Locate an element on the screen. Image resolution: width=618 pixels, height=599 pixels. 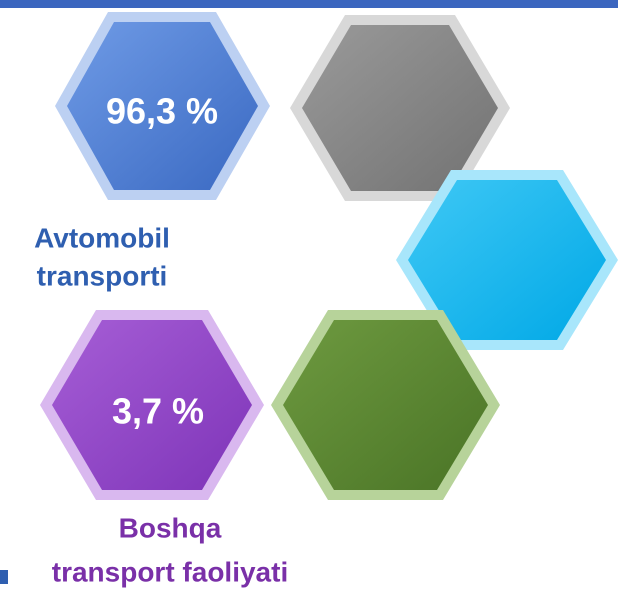
value: 3,7 % is located at coordinates (158, 411).